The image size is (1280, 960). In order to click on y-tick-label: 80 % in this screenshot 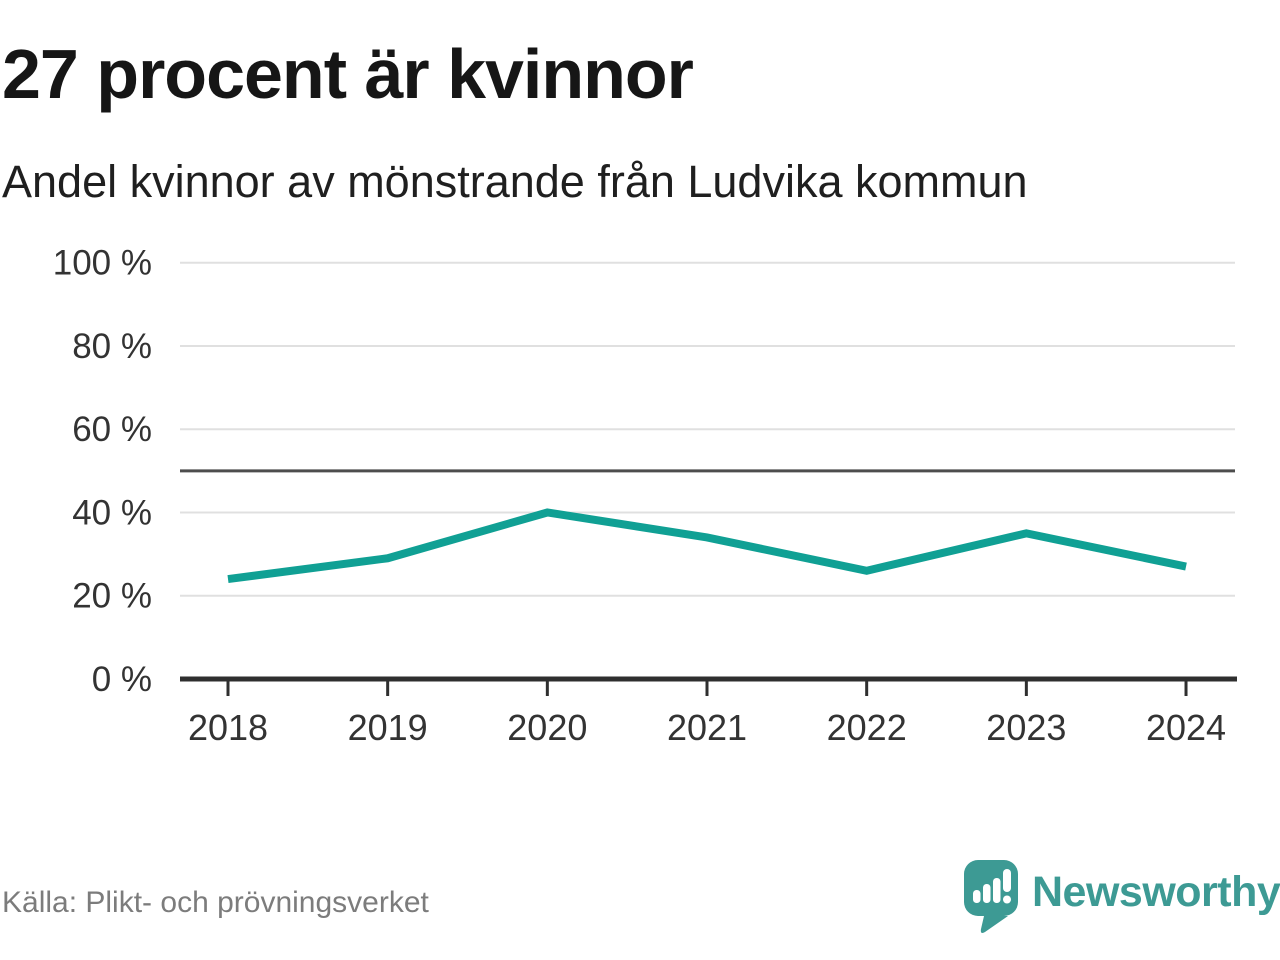, I will do `click(112, 346)`.